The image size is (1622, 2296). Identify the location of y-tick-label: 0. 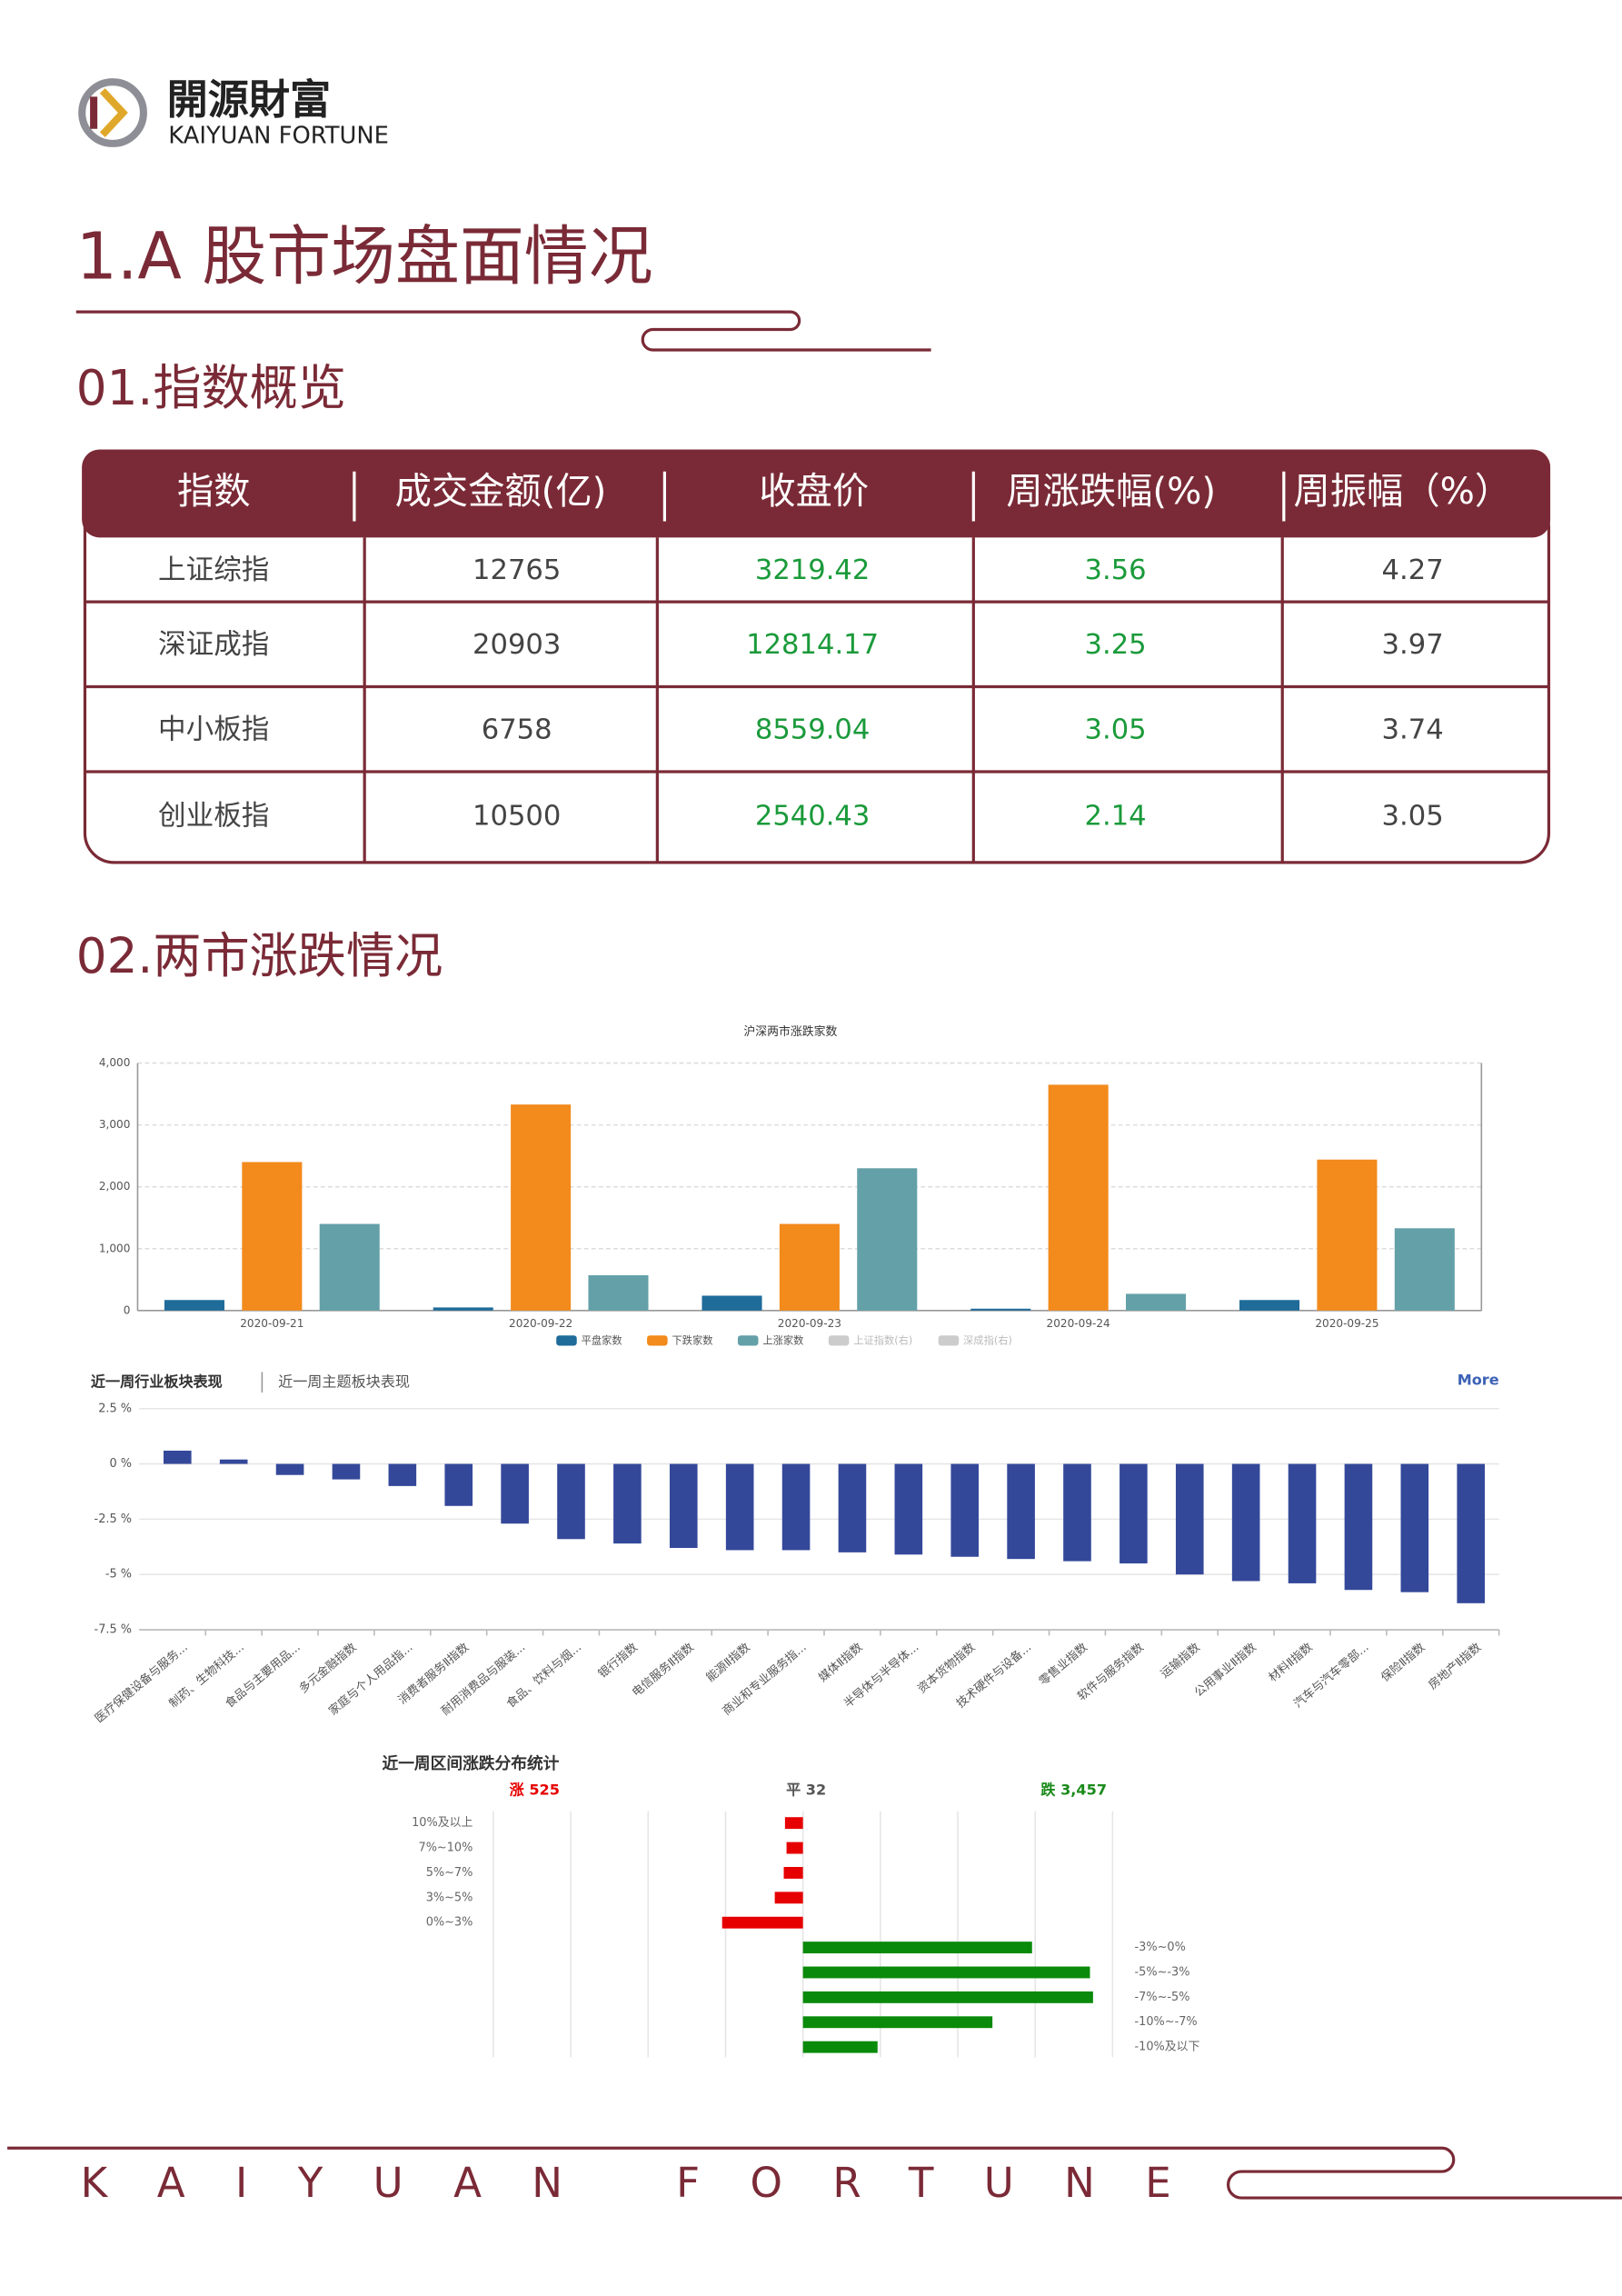
(127, 1309).